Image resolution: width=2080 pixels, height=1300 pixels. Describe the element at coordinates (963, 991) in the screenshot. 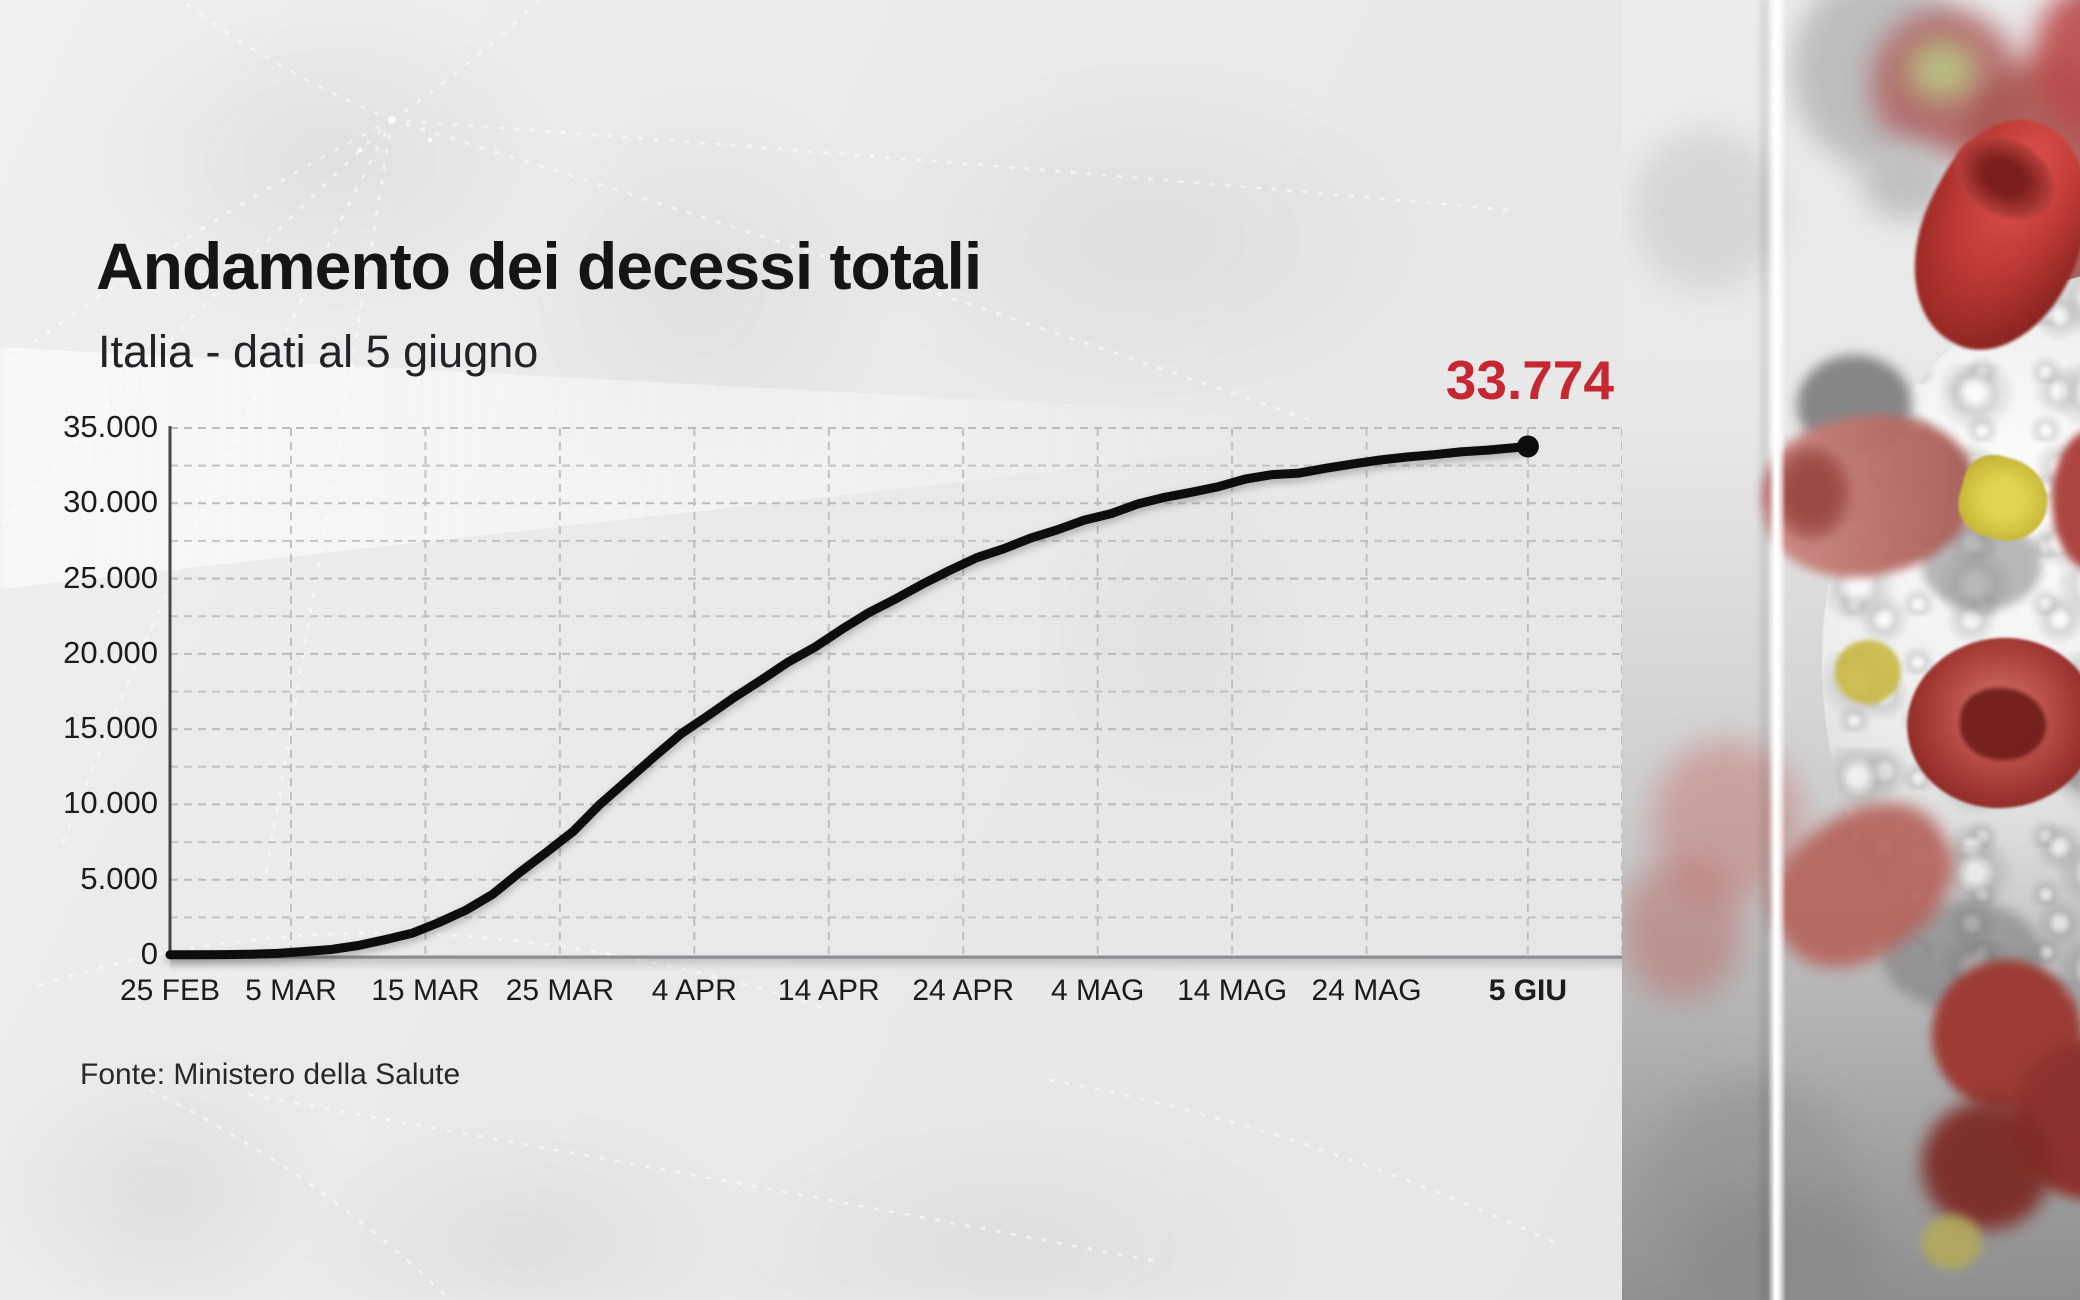

I see `x-tick-label: 24 APR` at that location.